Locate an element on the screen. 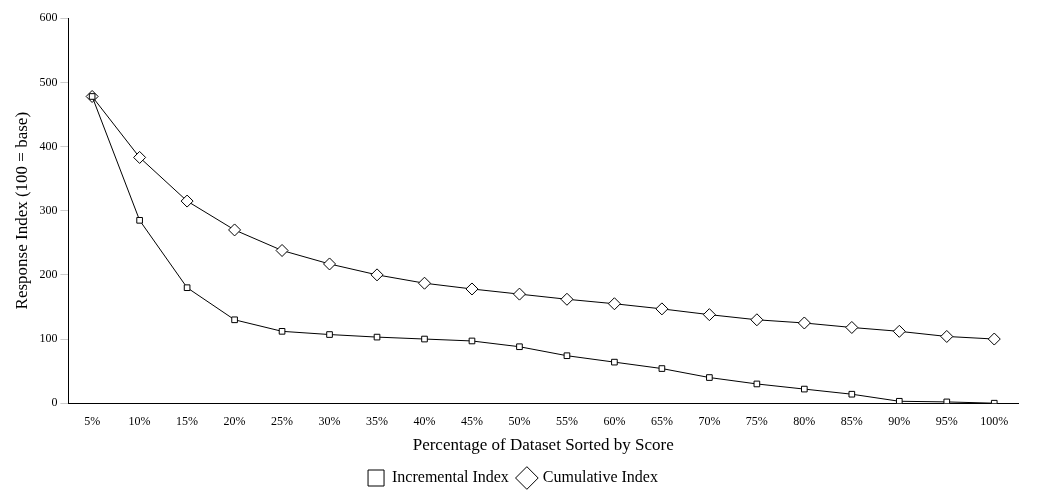  legend-label: Cumulative Index is located at coordinates (600, 477).